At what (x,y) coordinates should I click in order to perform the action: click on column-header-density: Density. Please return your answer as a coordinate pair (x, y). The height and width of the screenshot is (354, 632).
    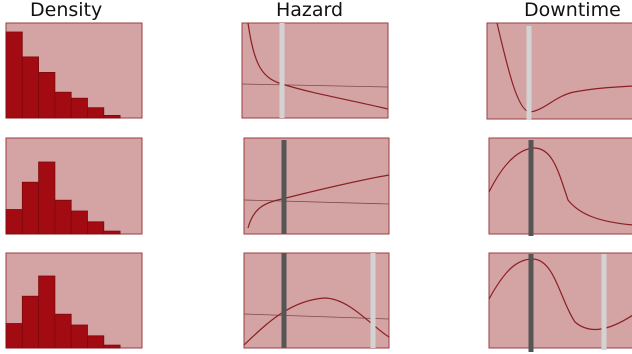
    Looking at the image, I should click on (66, 10).